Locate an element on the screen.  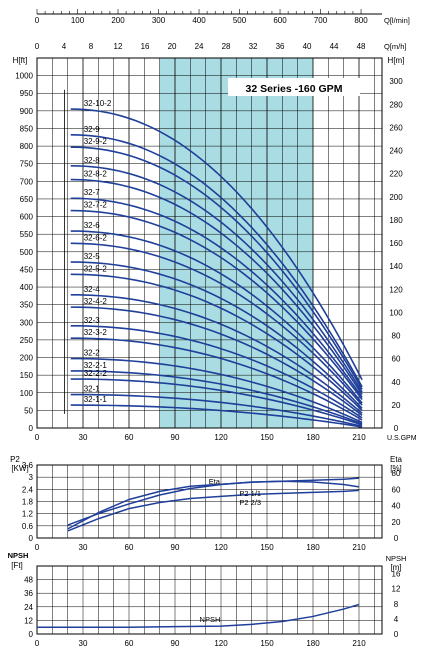
main-y-right-tick-label: 20 is located at coordinates (396, 405).